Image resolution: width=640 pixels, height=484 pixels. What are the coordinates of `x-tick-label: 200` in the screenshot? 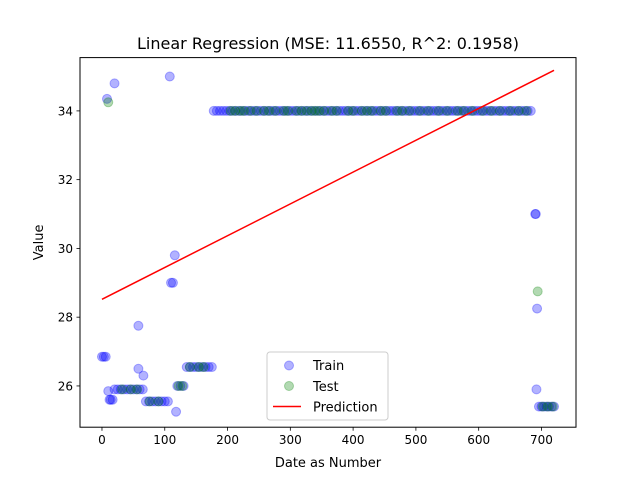 It's located at (227, 440).